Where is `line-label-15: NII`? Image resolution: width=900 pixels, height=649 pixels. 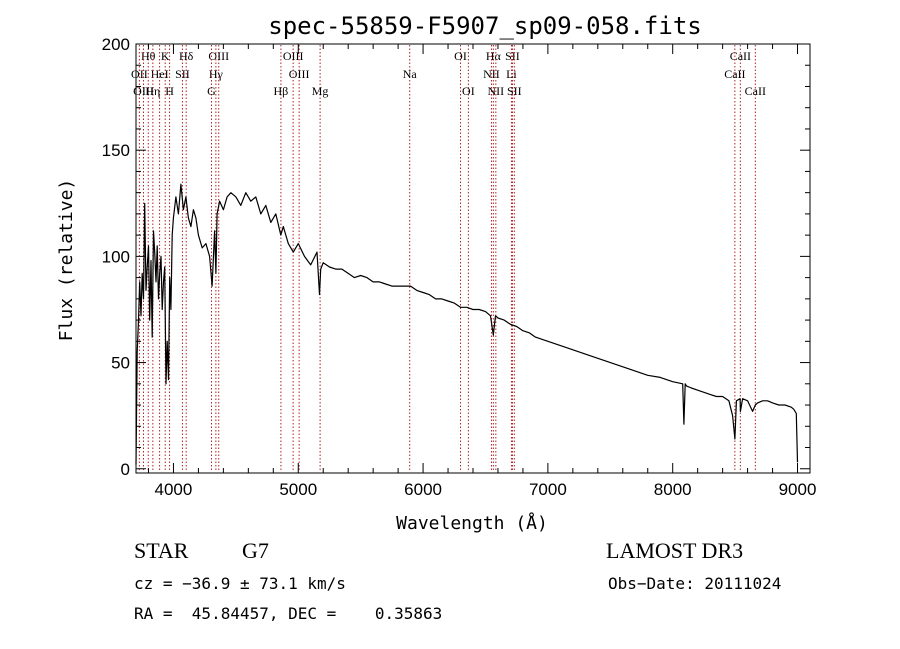 line-label-15: NII is located at coordinates (491, 74).